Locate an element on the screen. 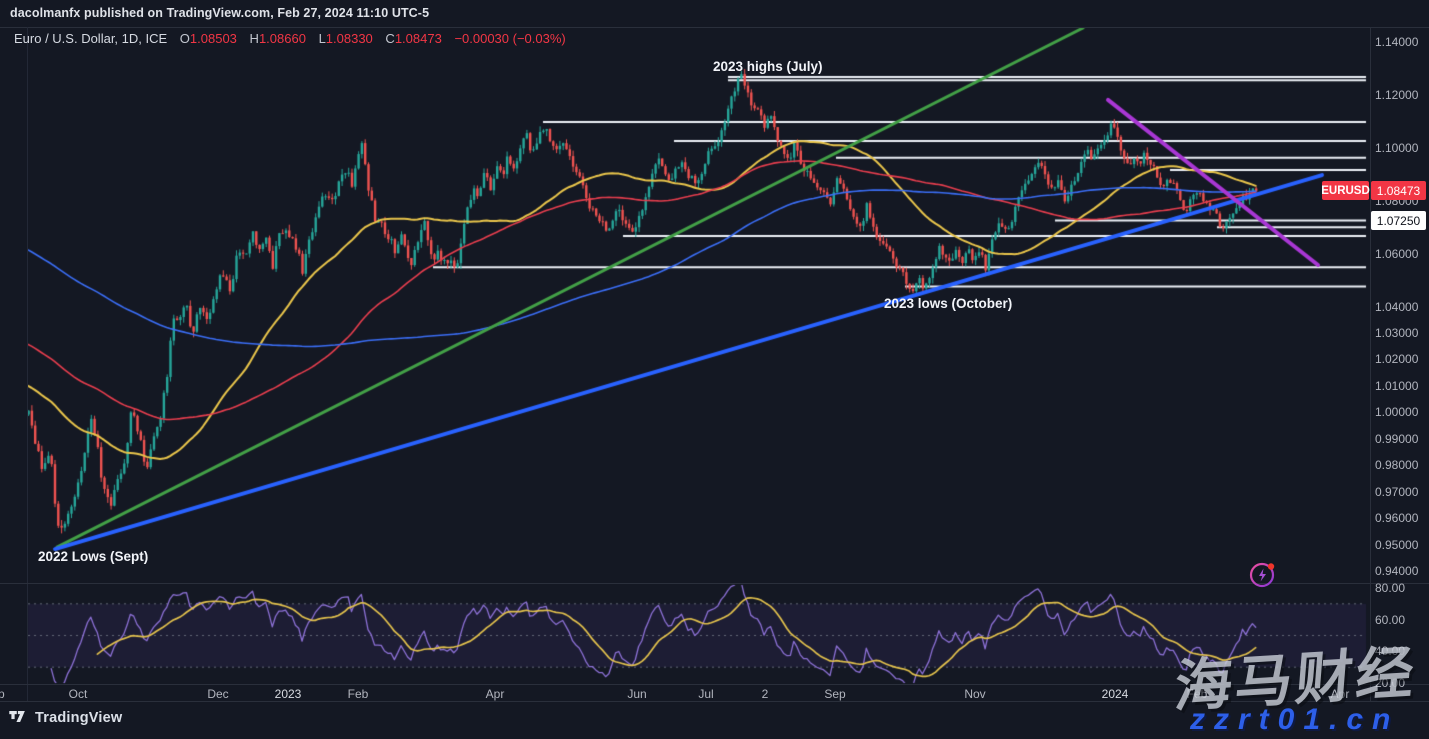  time-axis-label: 2 is located at coordinates (765, 694).